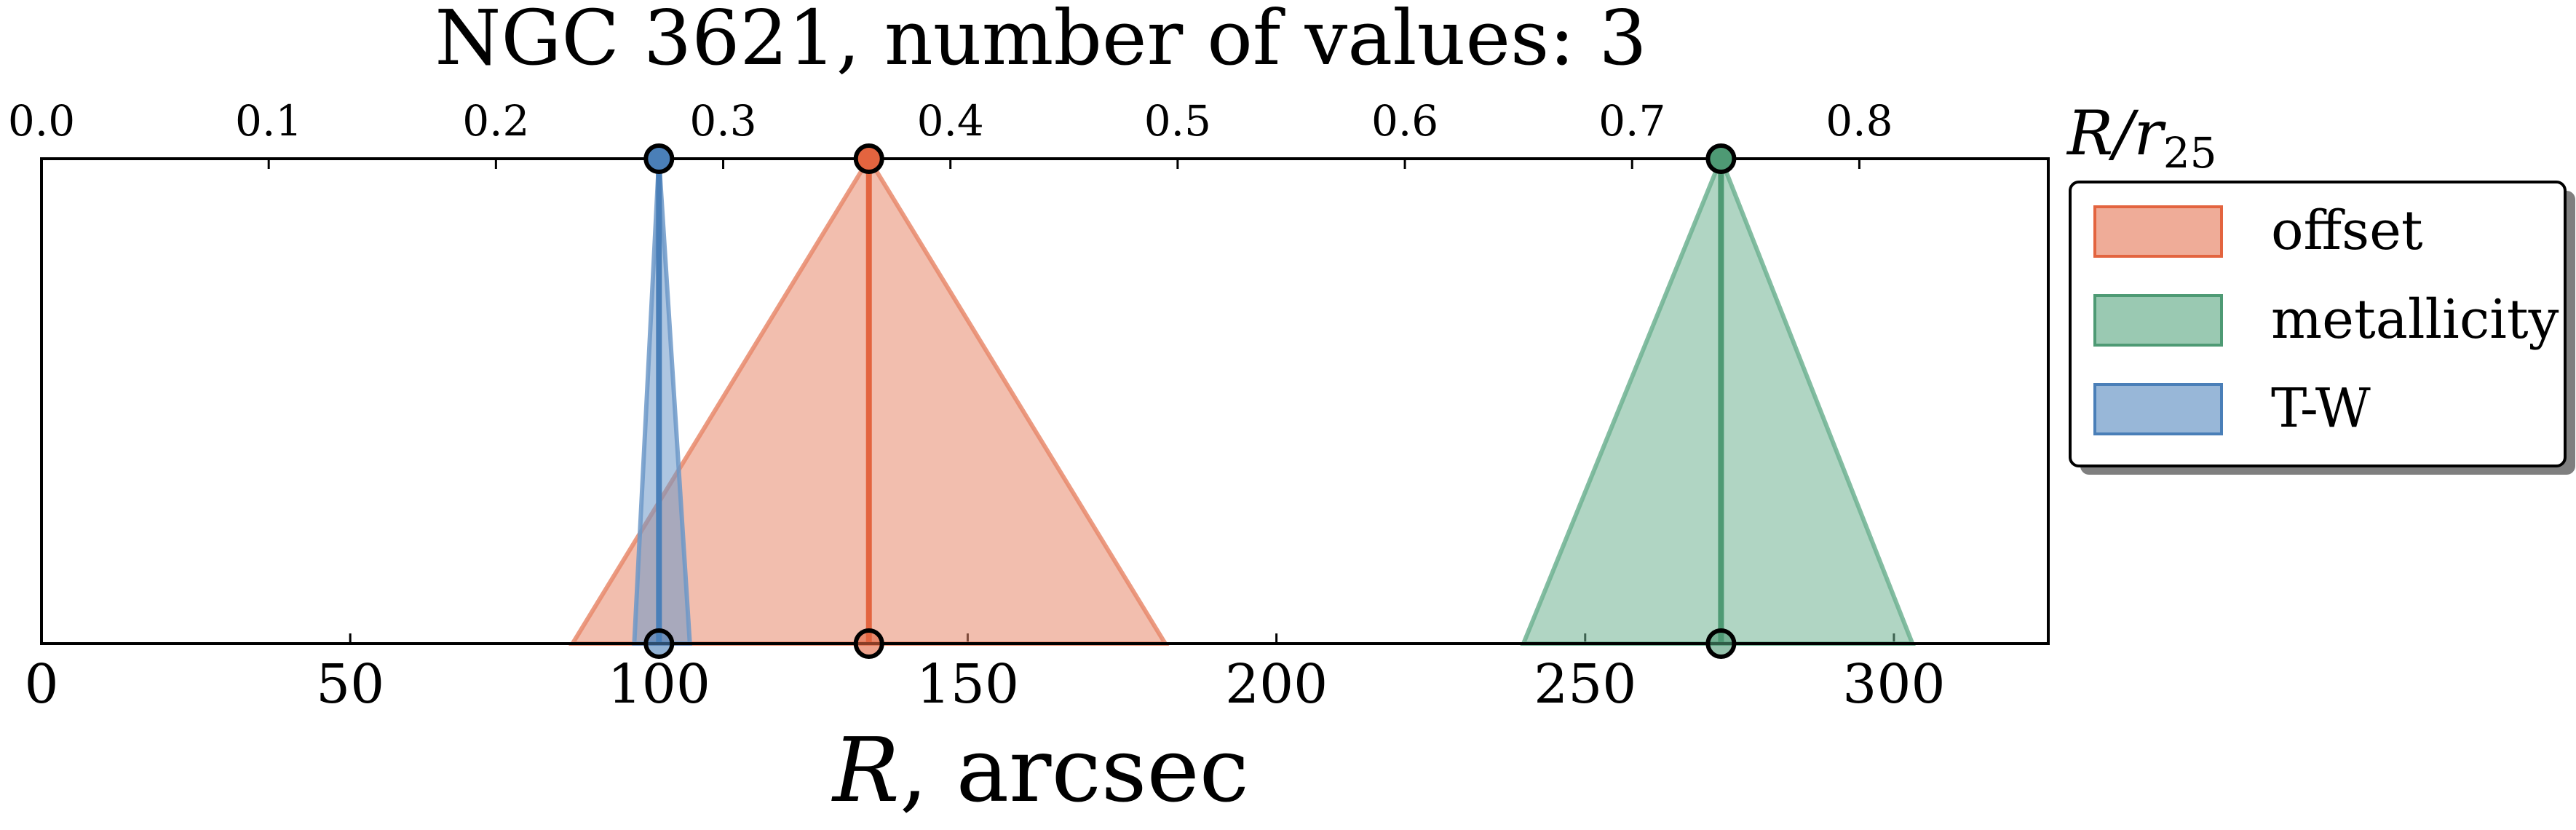 The width and height of the screenshot is (2576, 830). I want to click on series-offset-bottom-point, so click(868, 644).